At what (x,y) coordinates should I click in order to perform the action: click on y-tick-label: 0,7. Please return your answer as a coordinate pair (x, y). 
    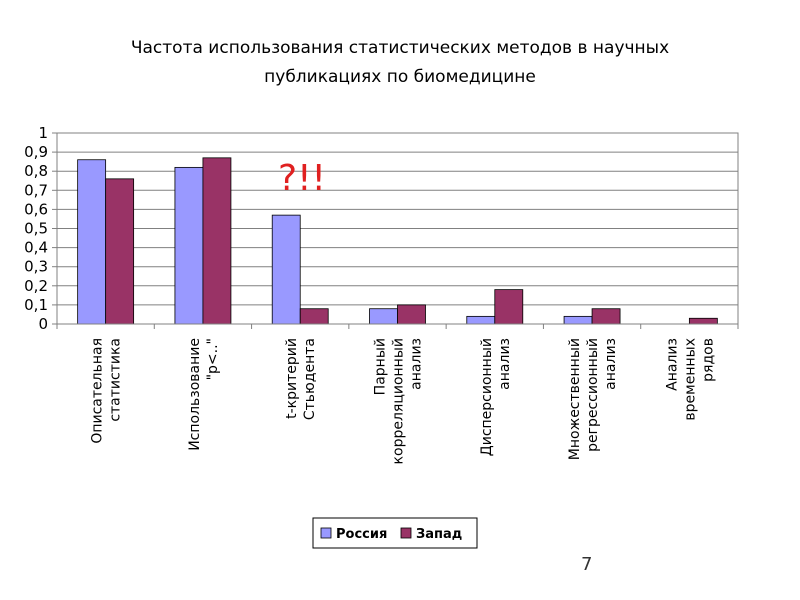
    Looking at the image, I should click on (36, 190).